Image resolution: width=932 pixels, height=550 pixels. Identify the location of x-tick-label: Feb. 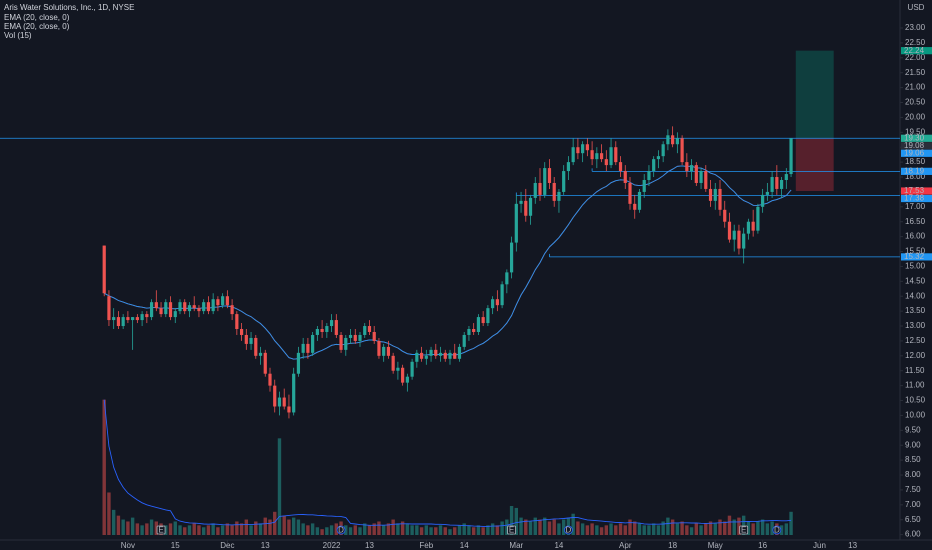
(426, 545).